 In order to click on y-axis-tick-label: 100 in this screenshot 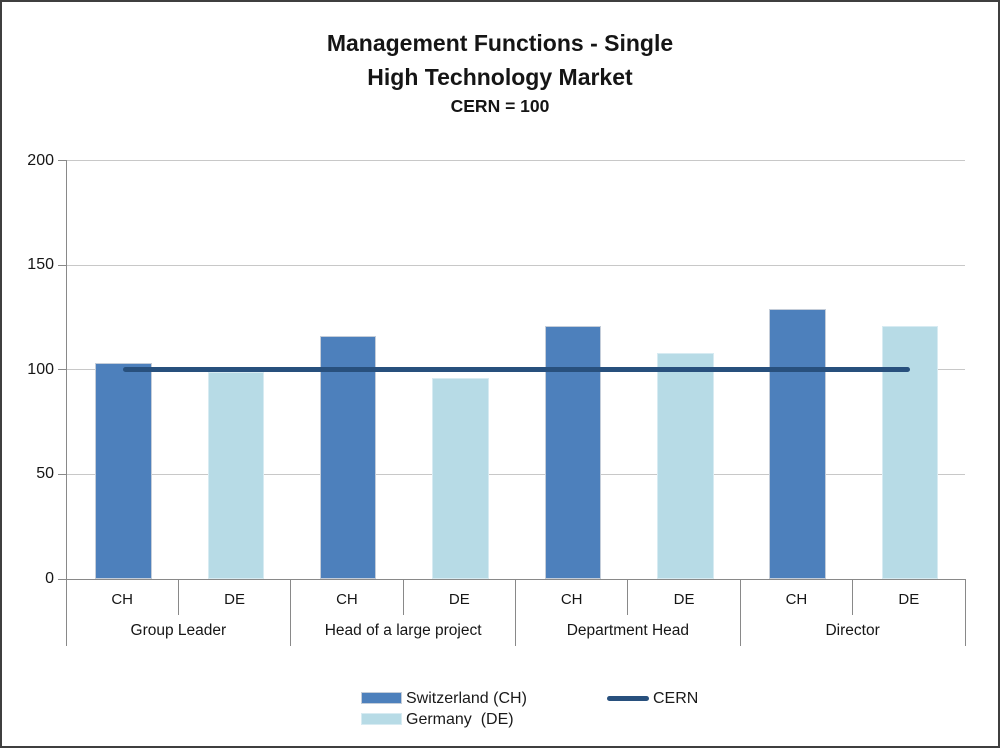, I will do `click(40, 369)`.